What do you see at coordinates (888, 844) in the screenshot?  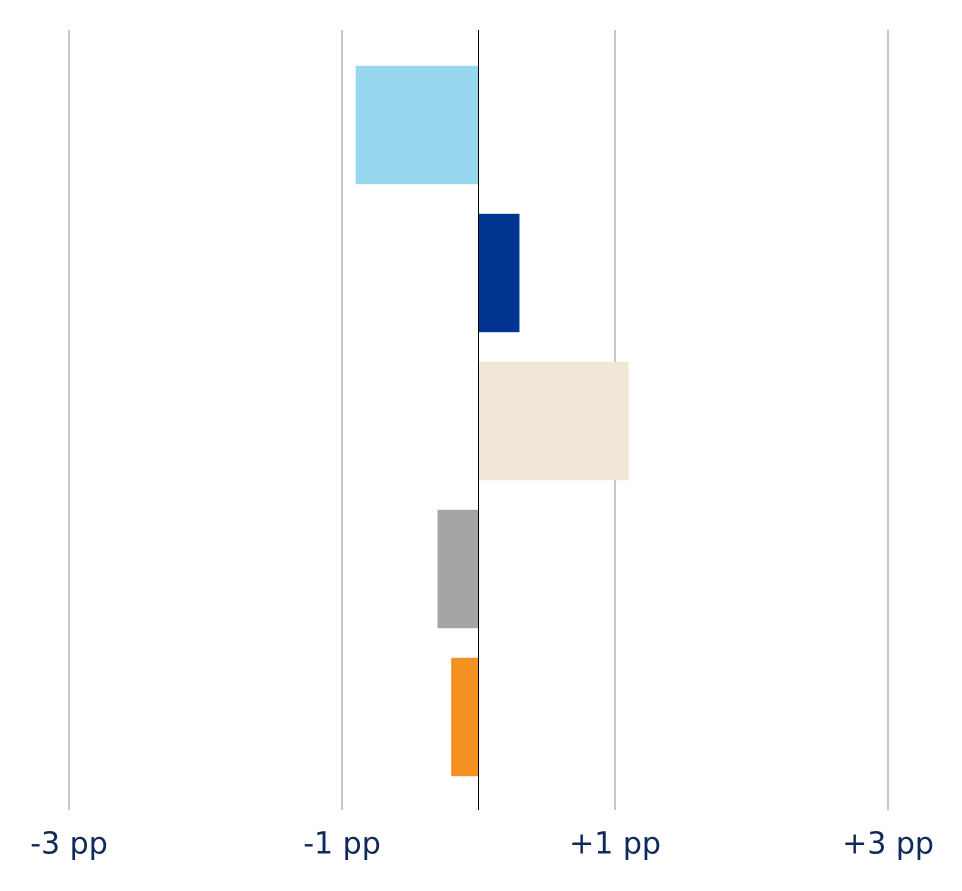 I see `x-tick-label: +3 pp` at bounding box center [888, 844].